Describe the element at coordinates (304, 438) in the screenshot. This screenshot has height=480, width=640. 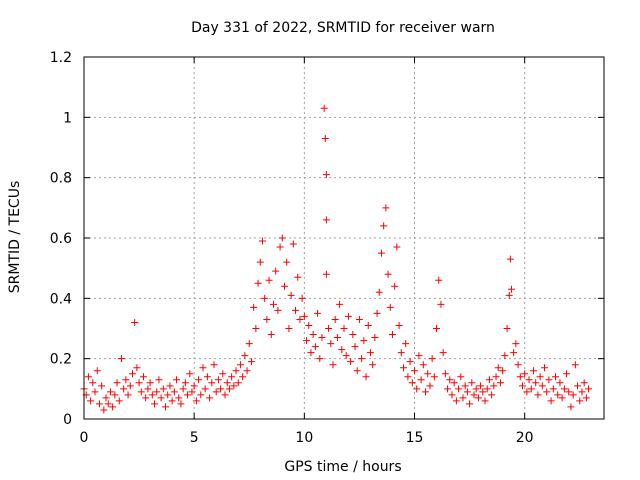
I see `x-tick-label: 10` at that location.